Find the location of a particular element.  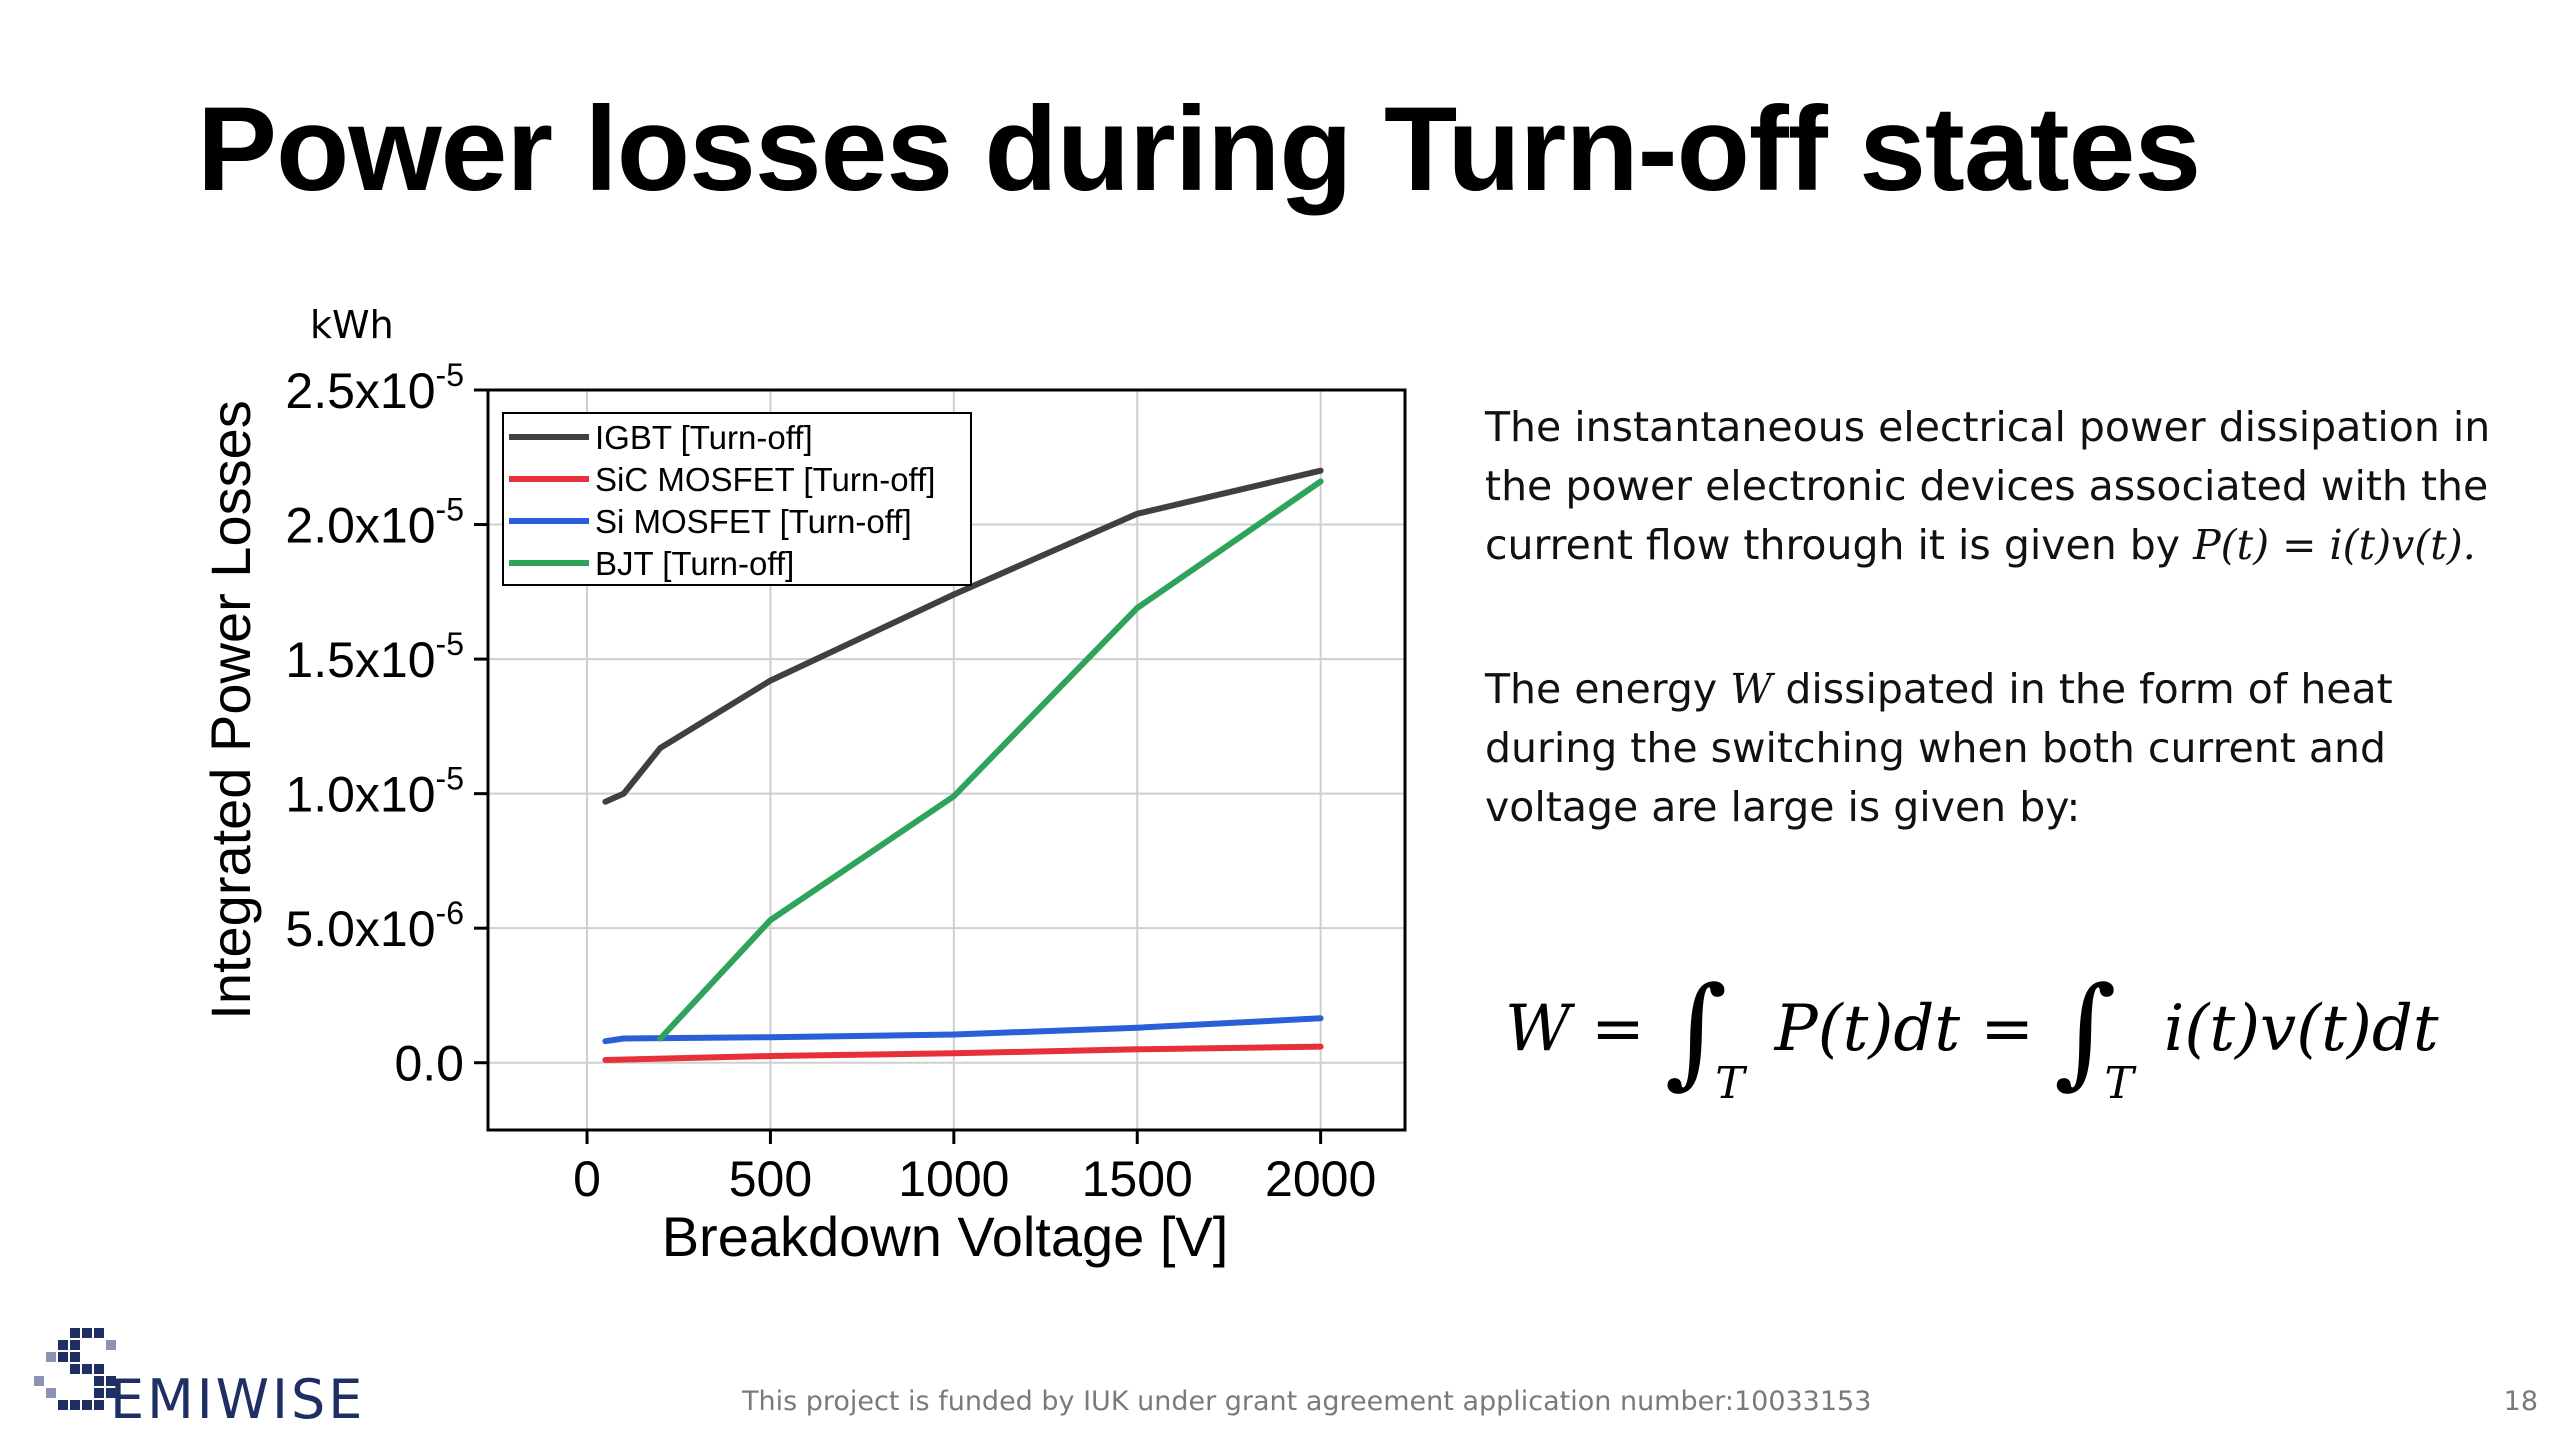

legend-box is located at coordinates (737, 499).